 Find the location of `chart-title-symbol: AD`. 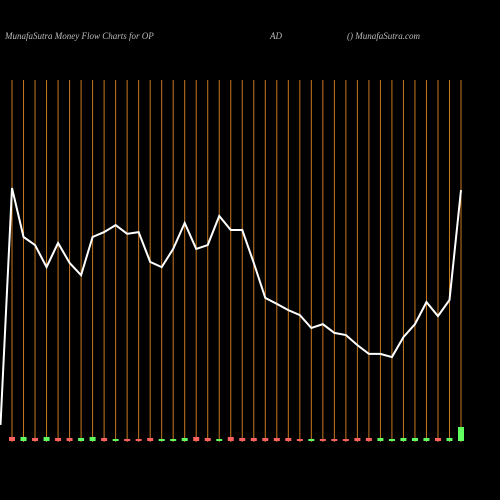

chart-title-symbol: AD is located at coordinates (275, 36).